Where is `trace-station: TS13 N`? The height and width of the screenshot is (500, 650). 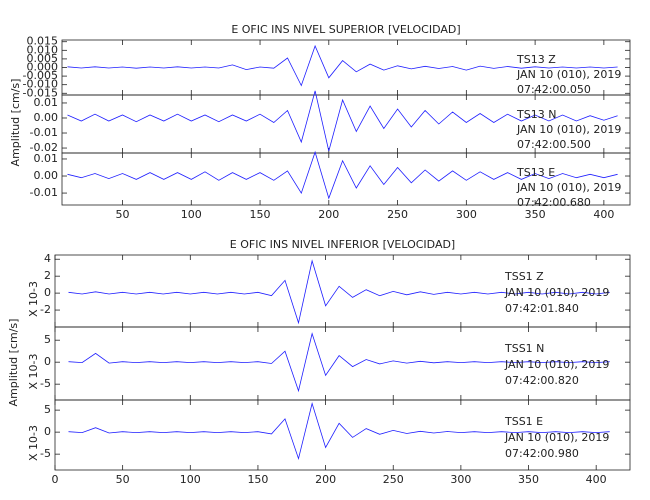
trace-station: TS13 N is located at coordinates (536, 114).